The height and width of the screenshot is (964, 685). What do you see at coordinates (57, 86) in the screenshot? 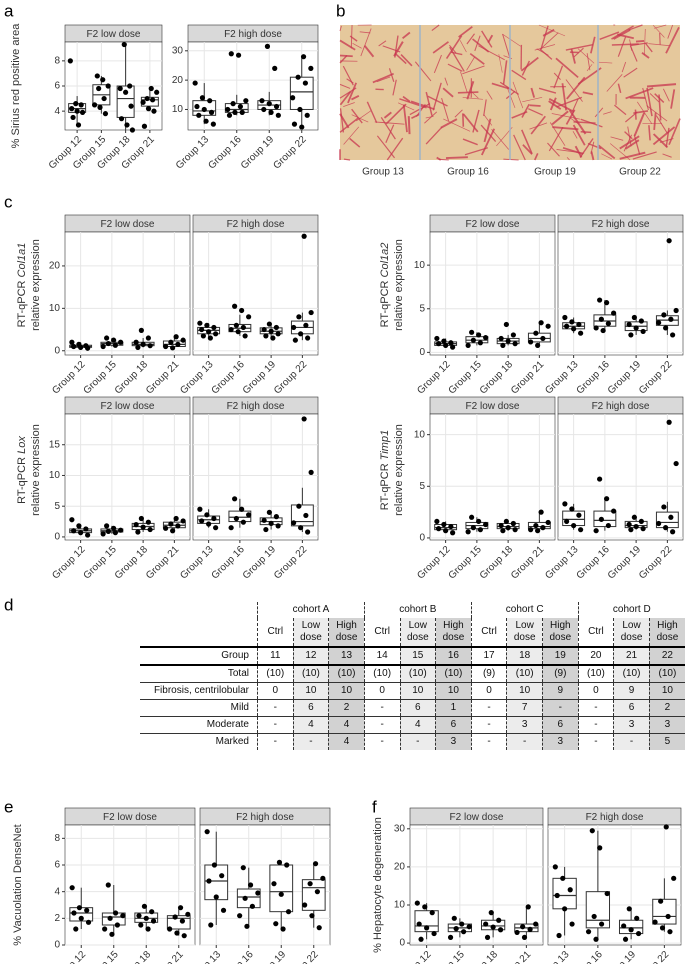
I see `y-tick-label: 6` at bounding box center [57, 86].